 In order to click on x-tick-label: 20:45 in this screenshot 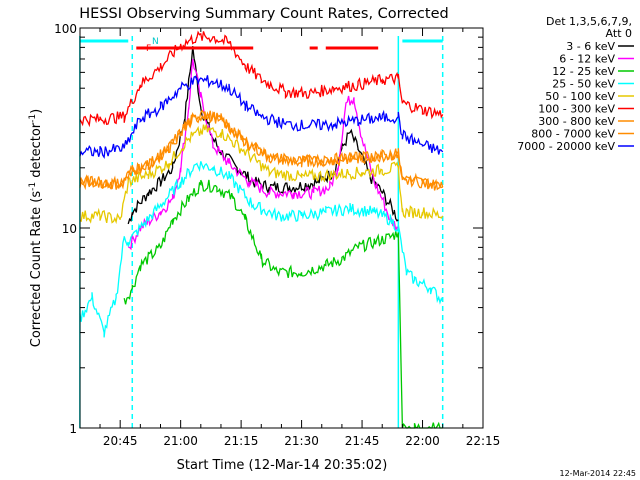, I will do `click(120, 441)`.